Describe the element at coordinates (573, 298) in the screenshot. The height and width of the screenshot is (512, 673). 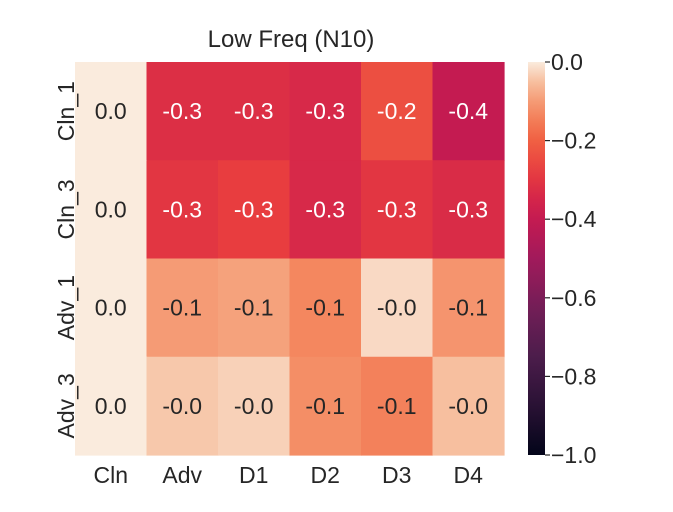
I see `colorbar-tick-label: −0.6` at that location.